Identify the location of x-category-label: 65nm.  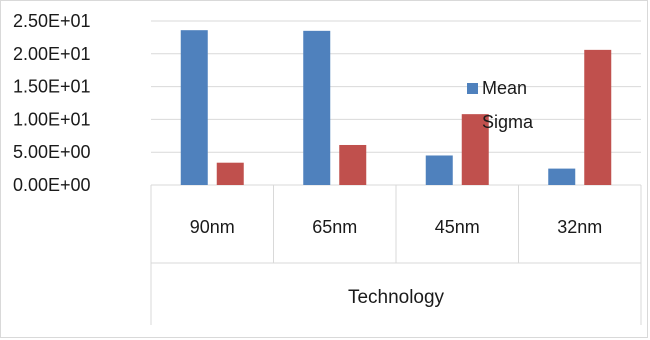
(334, 227).